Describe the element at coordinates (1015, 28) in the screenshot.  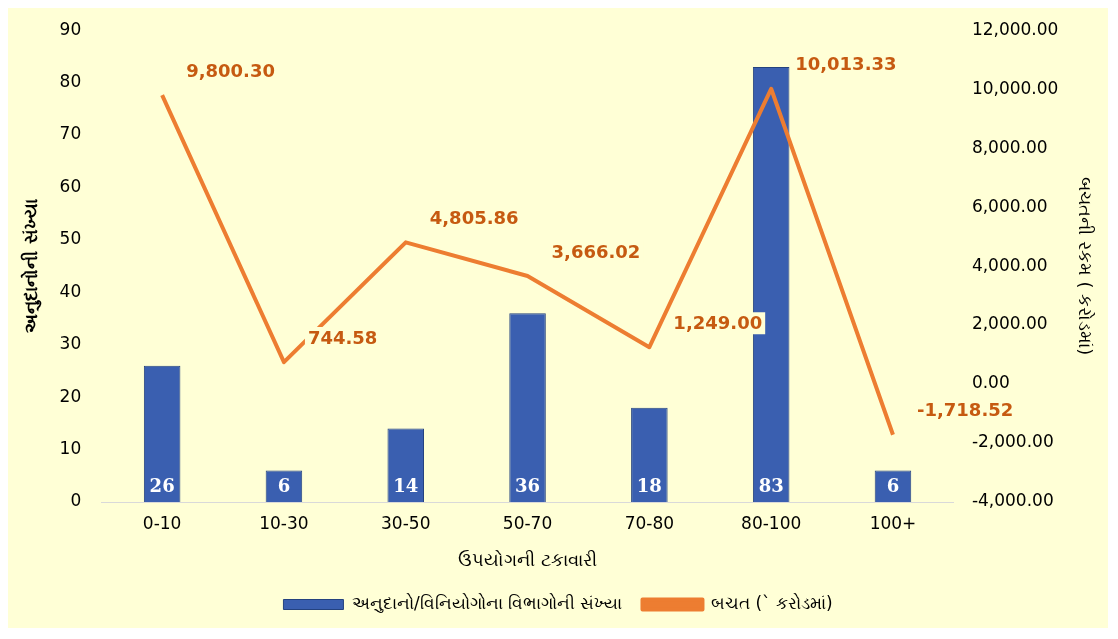
I see `y2-tick-label: 12,000.00` at that location.